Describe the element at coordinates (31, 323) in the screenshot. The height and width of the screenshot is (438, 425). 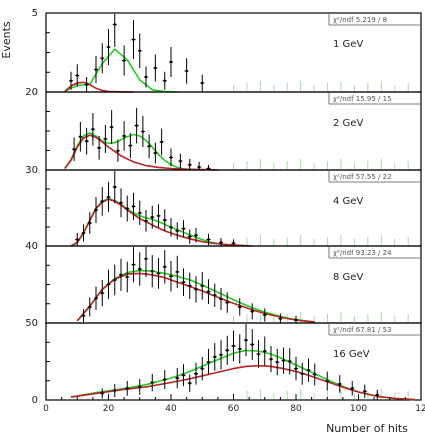
I see `y-tick-label: 50` at that location.